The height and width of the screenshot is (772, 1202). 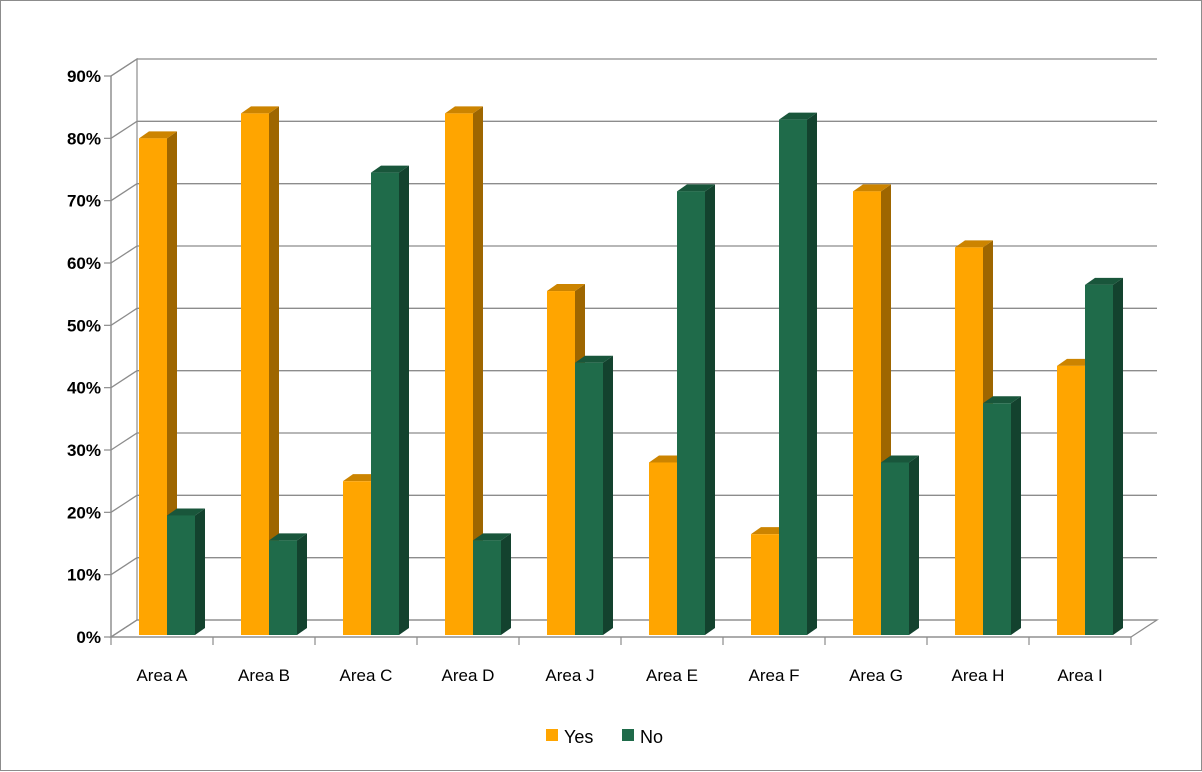 I want to click on y-tick-label: 20%, so click(x=84, y=512).